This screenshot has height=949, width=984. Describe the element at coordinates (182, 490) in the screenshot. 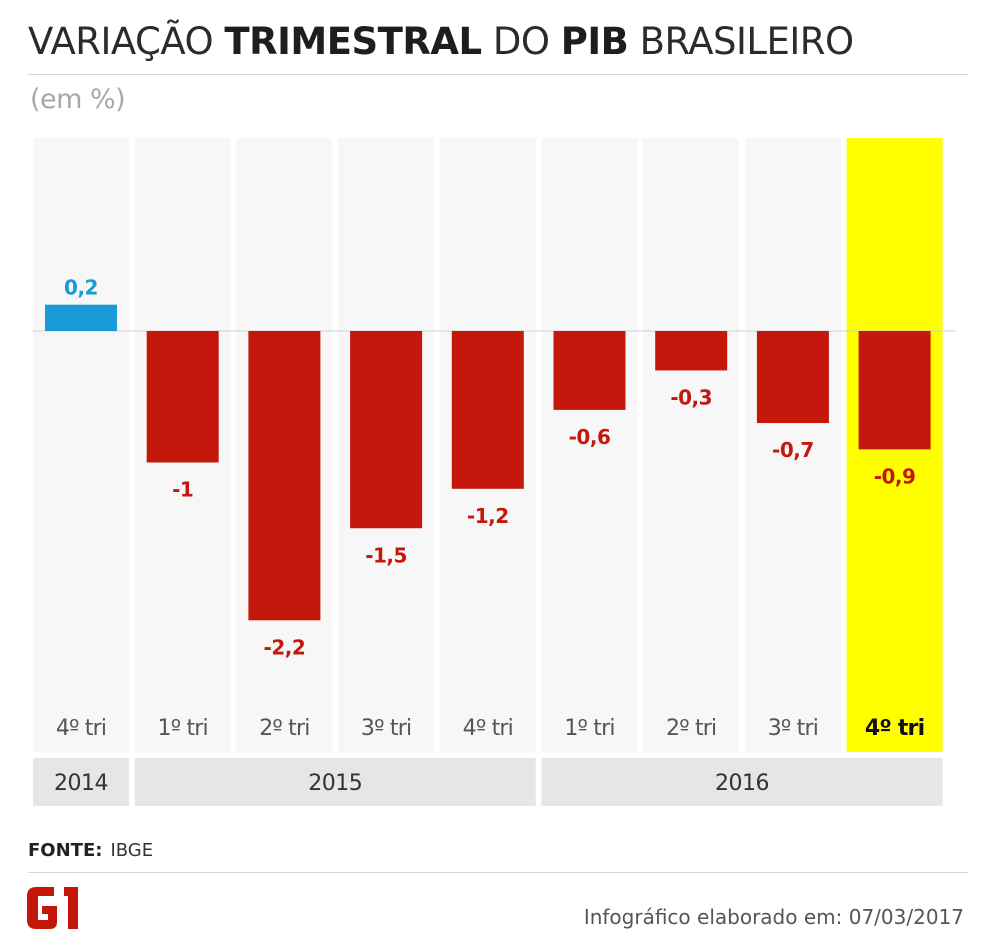

I see `bar-value-label: -1` at that location.